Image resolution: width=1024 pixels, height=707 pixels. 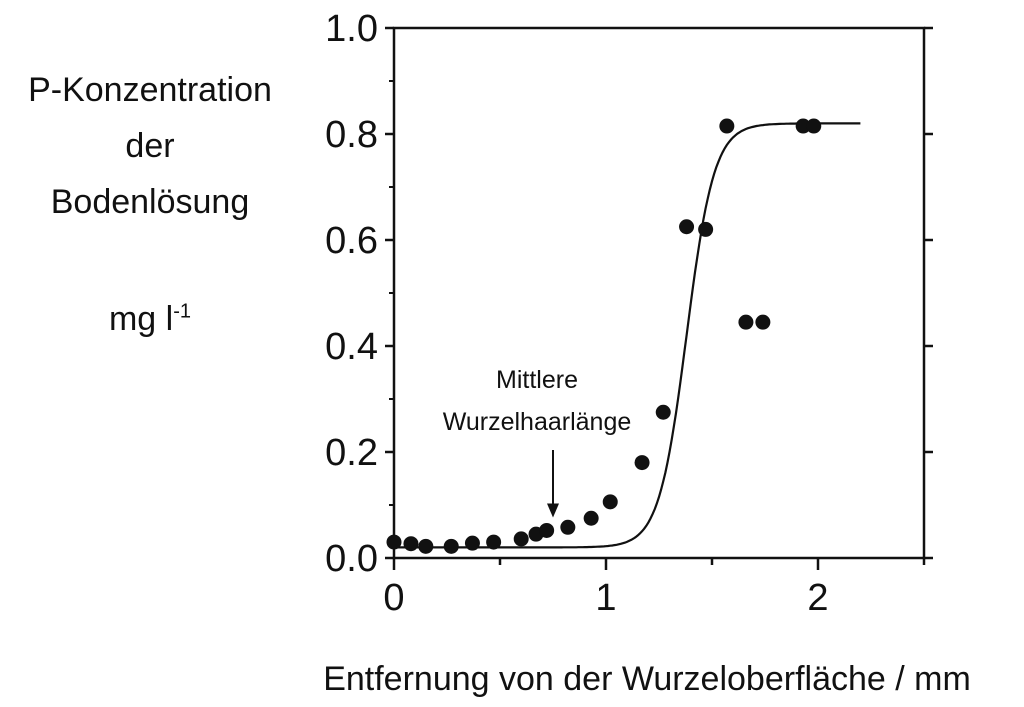 What do you see at coordinates (150, 90) in the screenshot?
I see `y-axis-label-line-1: P-Konzentration` at bounding box center [150, 90].